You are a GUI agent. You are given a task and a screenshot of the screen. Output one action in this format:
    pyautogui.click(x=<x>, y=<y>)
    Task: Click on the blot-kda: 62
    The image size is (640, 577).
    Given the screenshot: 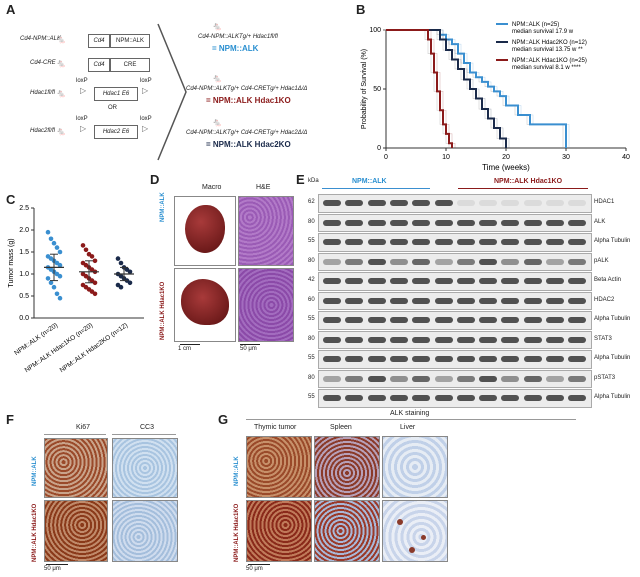 What is the action you would take?
    pyautogui.click(x=311, y=202)
    